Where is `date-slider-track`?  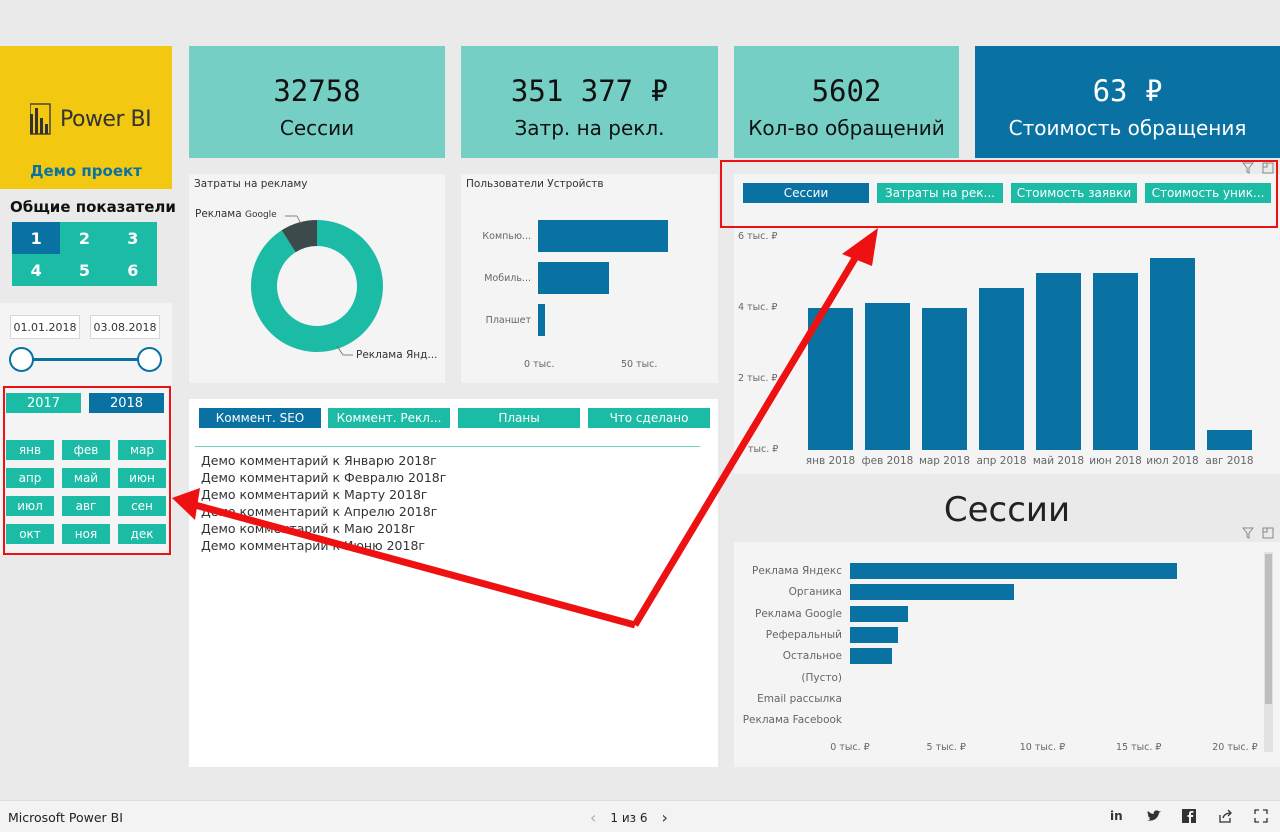
date-slider-track is located at coordinates (86, 359).